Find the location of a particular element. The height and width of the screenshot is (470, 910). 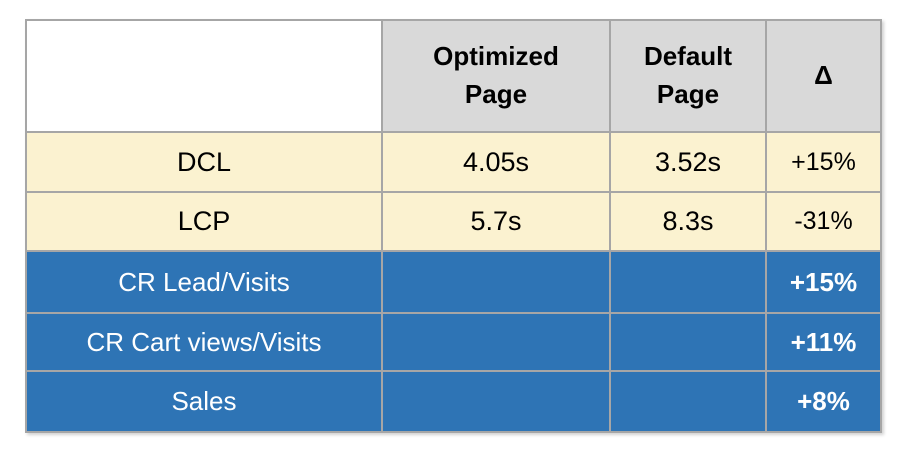

delta-value: +11% is located at coordinates (823, 342).